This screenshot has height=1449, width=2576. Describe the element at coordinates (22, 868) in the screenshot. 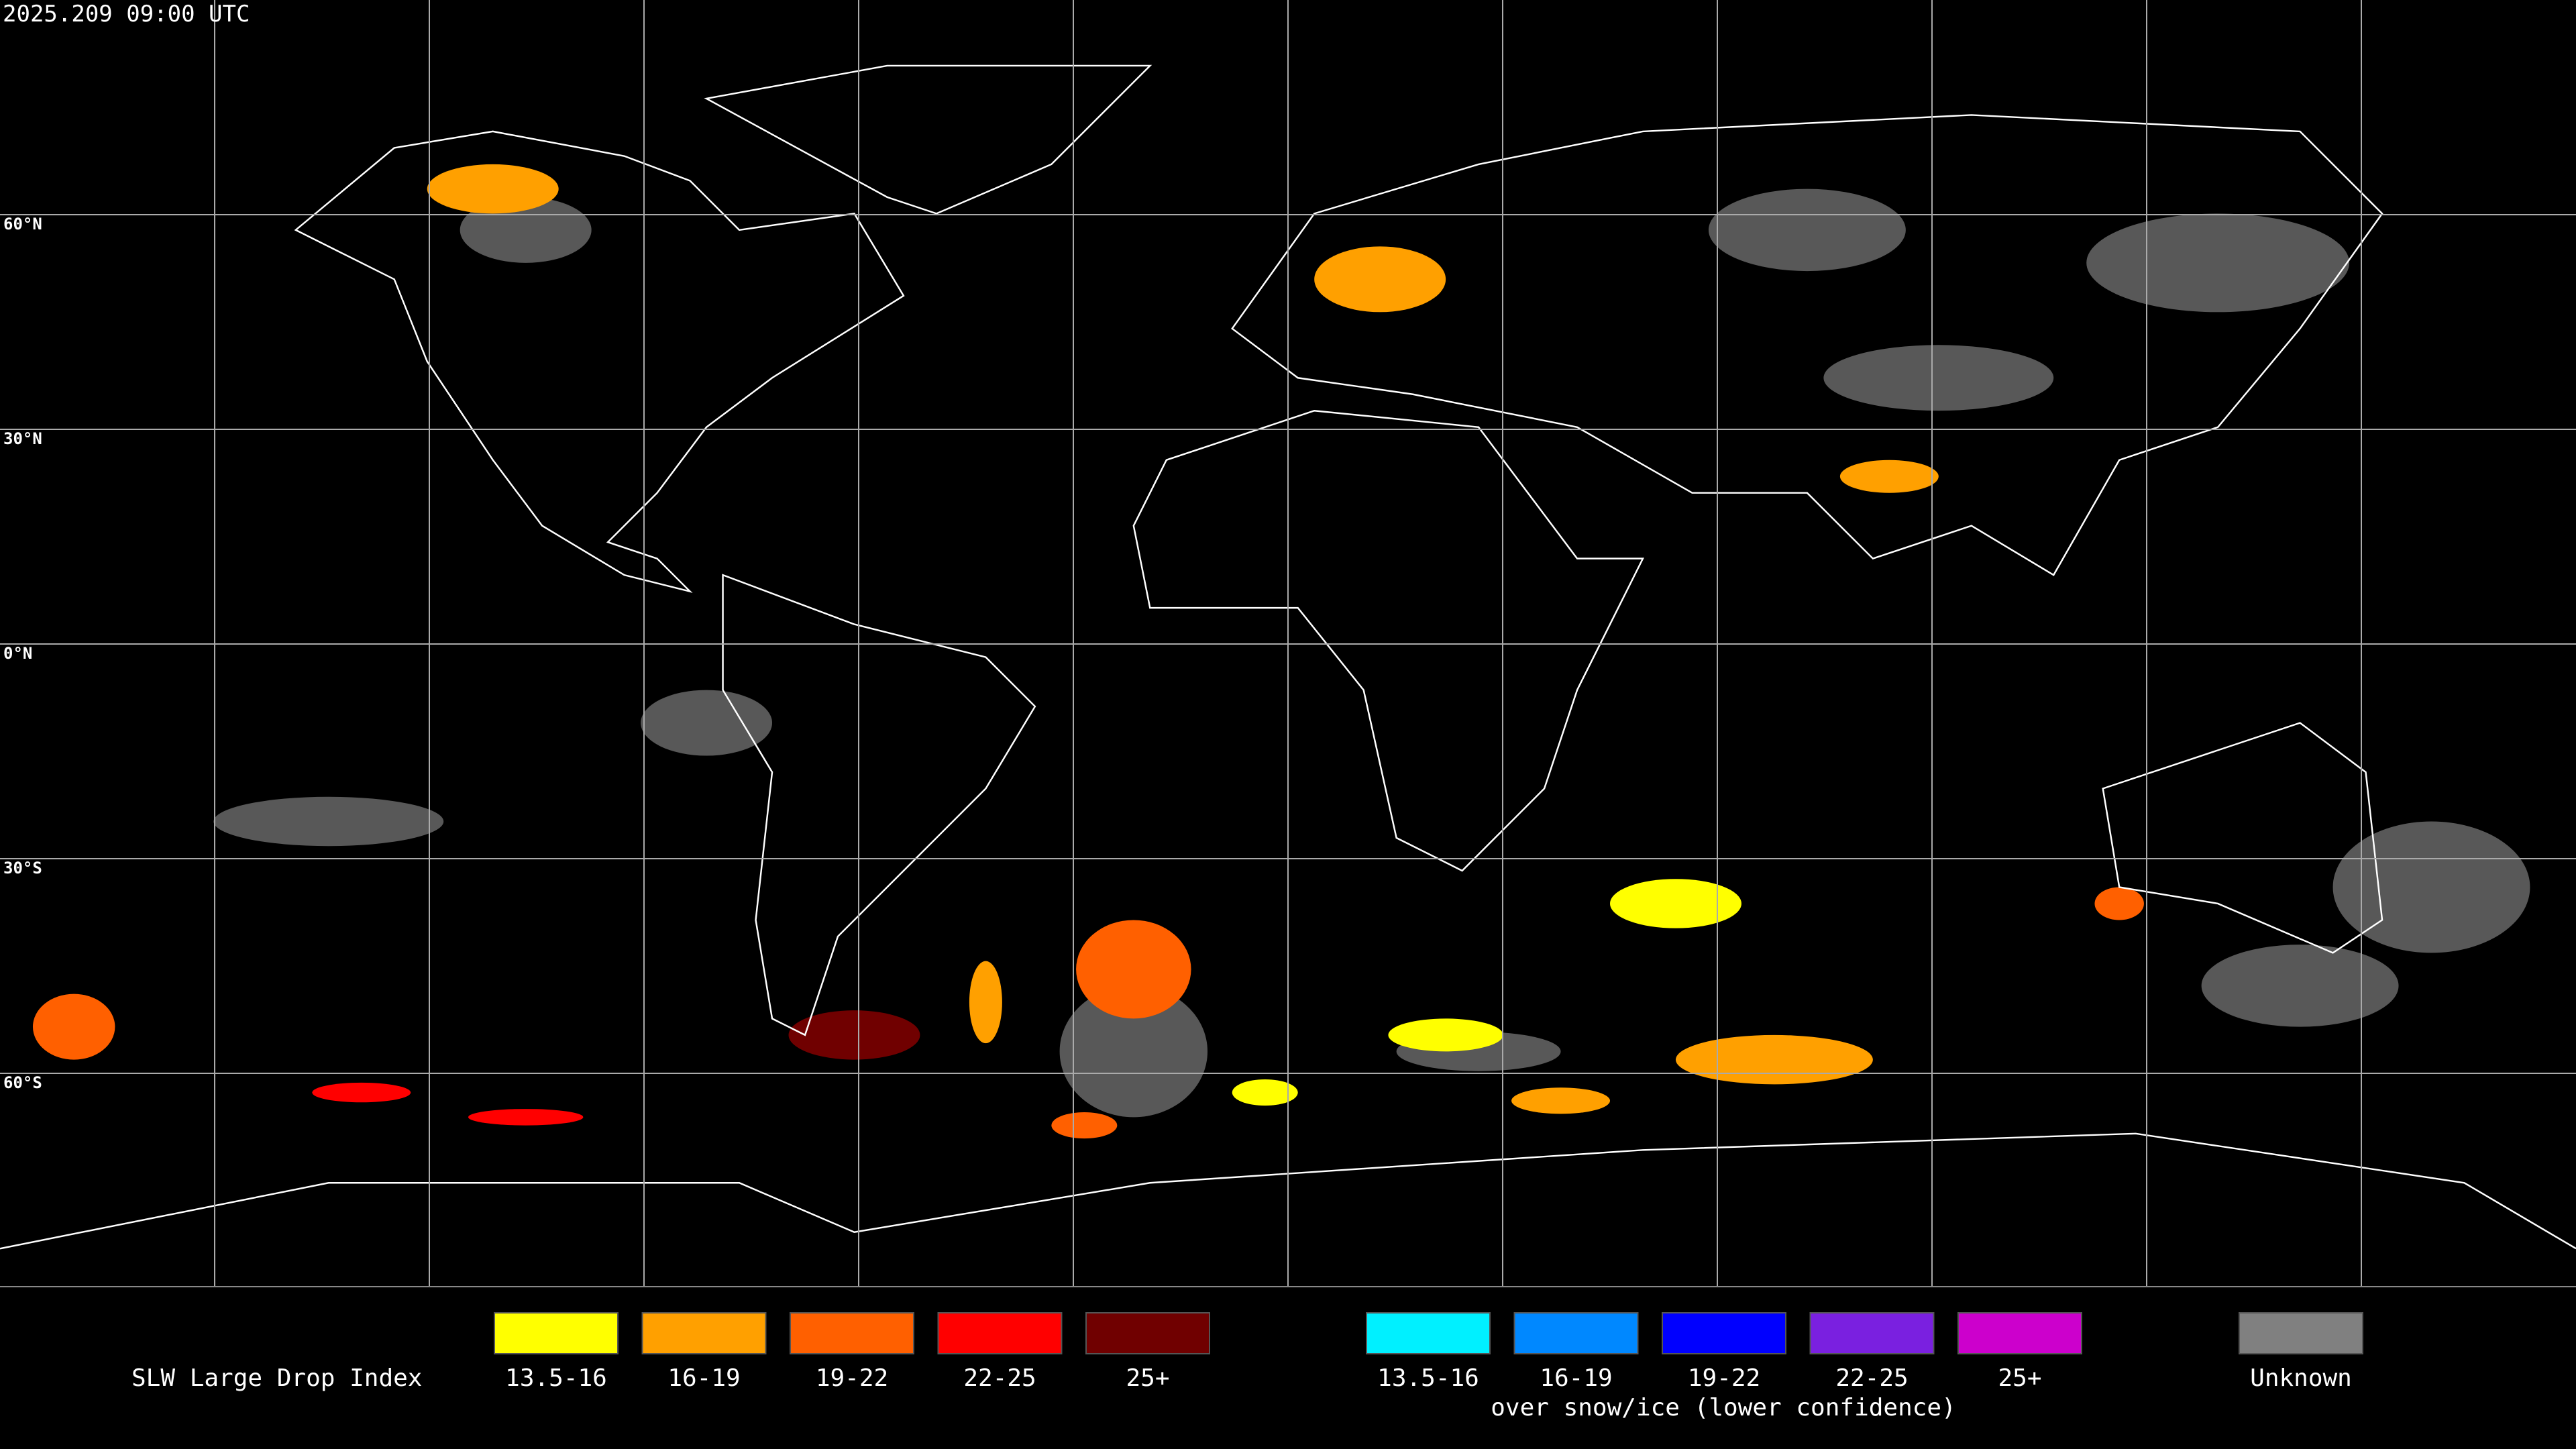

I see `latitude-label: 30°S` at that location.